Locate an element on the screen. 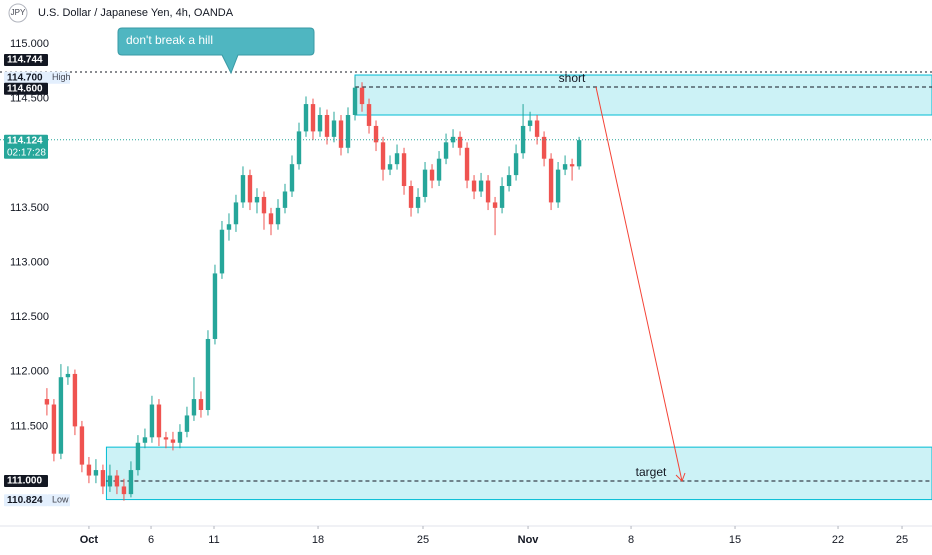  y-tick-label: 111.500 is located at coordinates (29, 426).